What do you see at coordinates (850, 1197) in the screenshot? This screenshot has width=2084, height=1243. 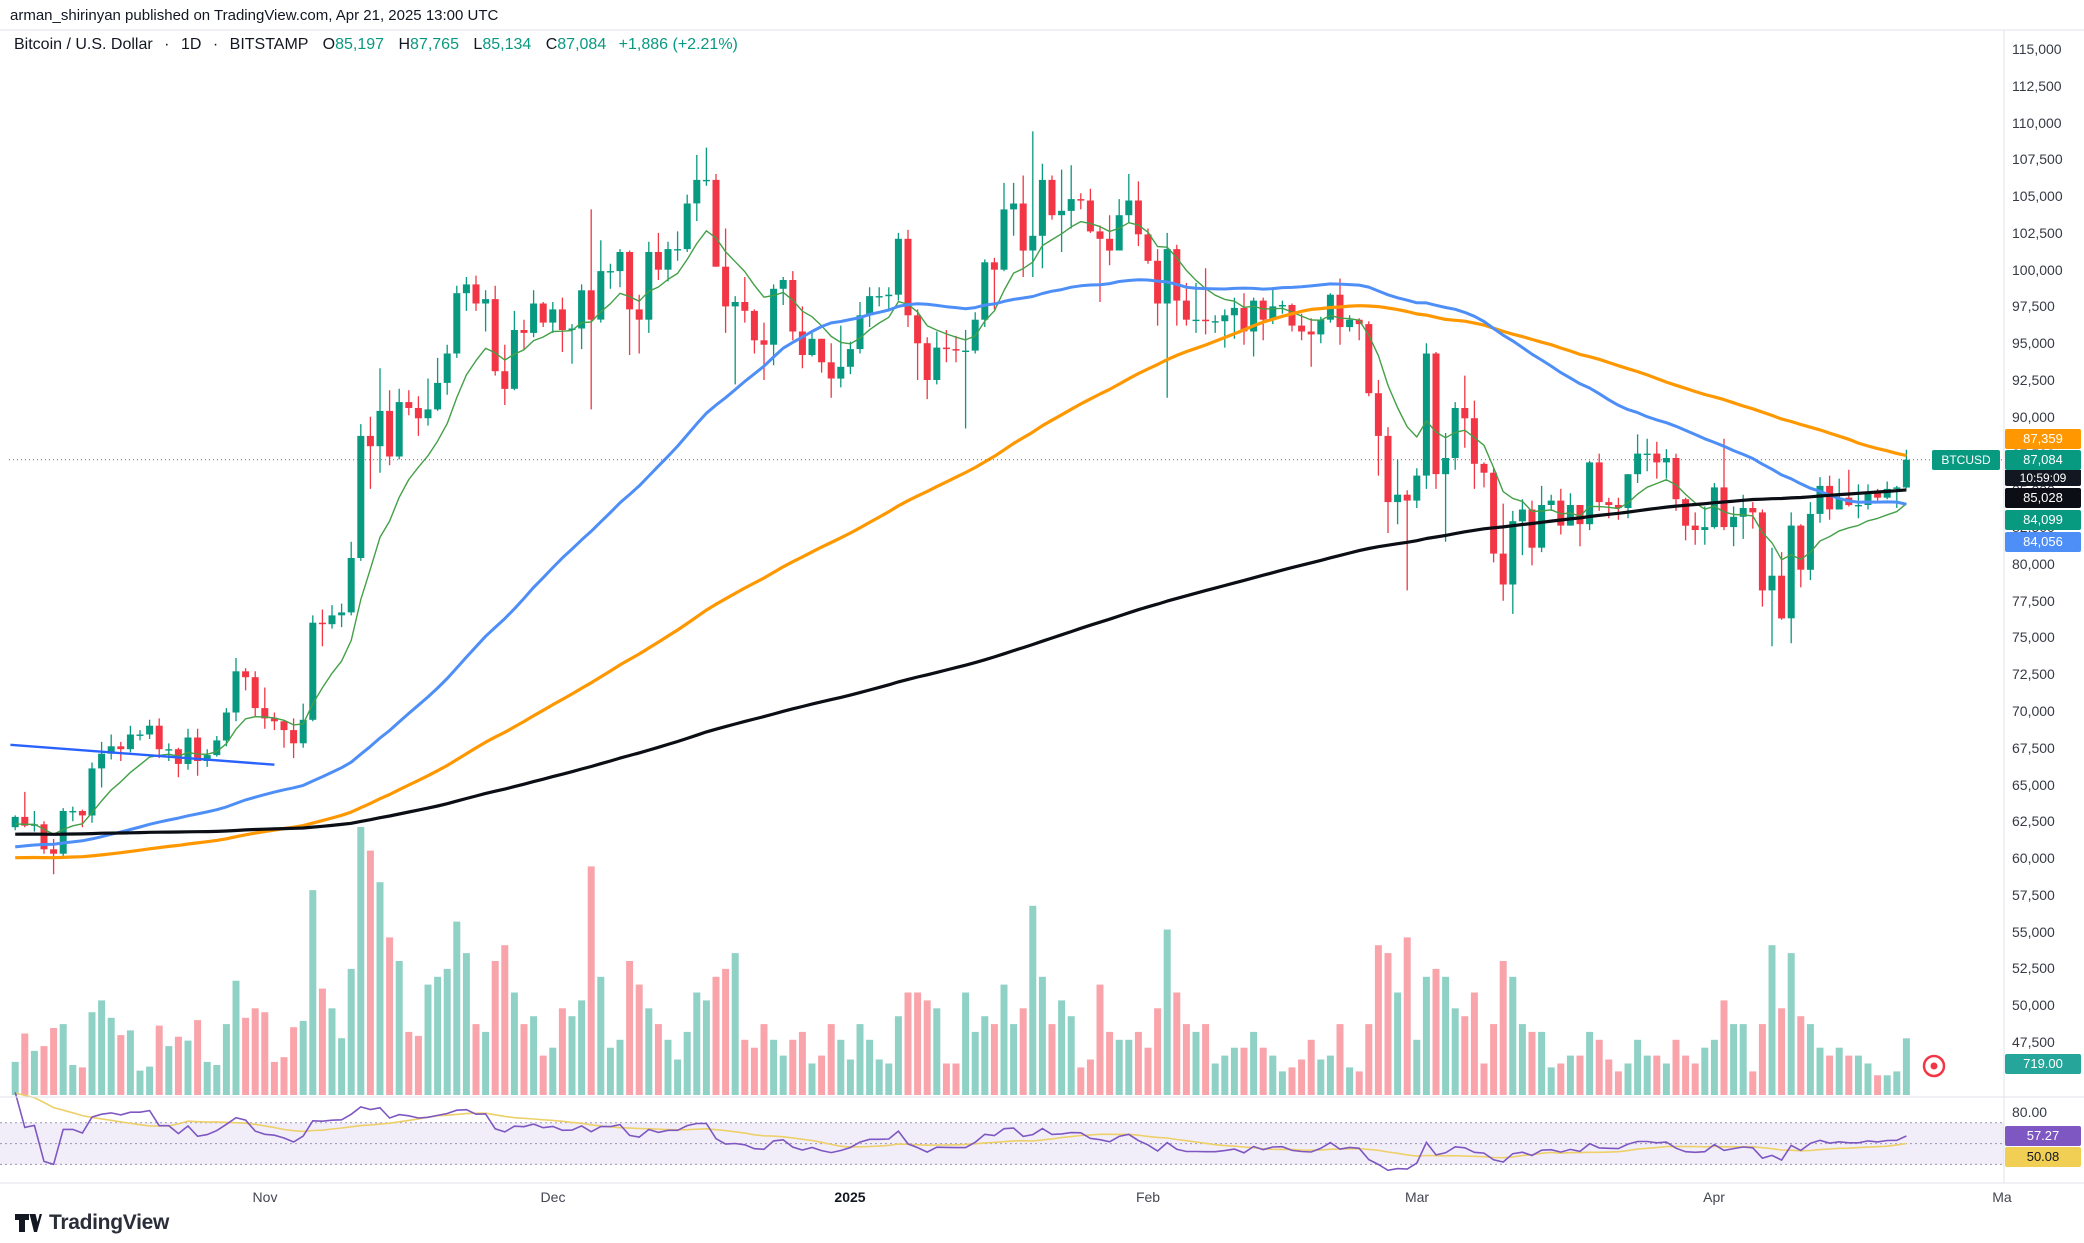 I see `time-axis-label: 2025` at bounding box center [850, 1197].